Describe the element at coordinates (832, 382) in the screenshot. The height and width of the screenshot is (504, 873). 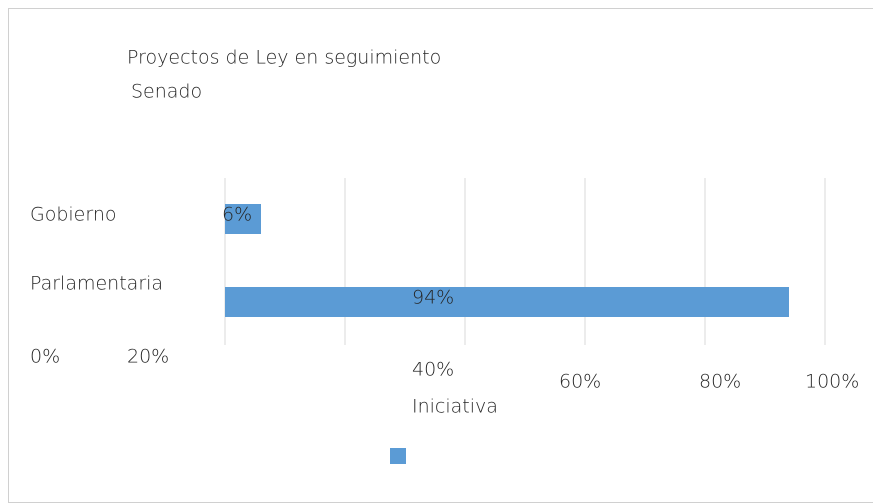
I see `x-tick-label: 100%` at that location.